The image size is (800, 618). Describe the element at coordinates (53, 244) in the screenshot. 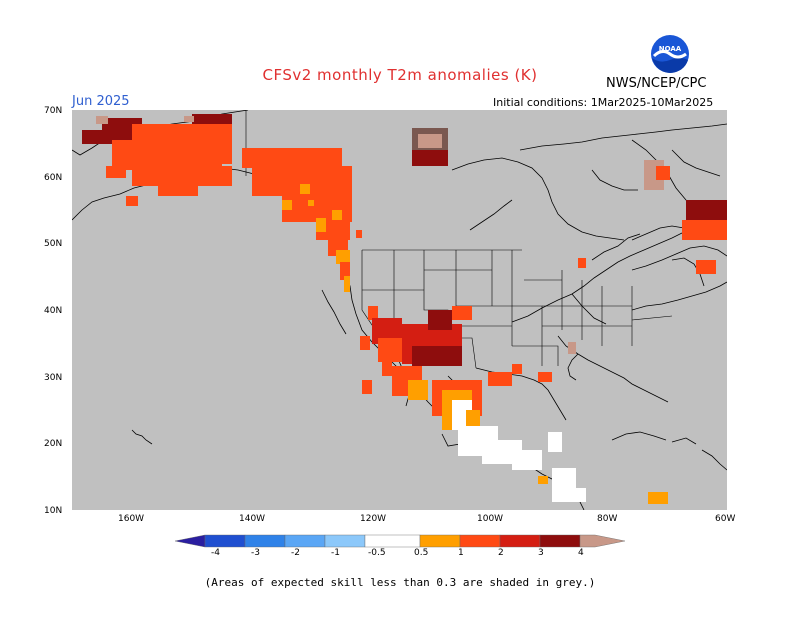

I see `lat-label-50n: 50N` at that location.